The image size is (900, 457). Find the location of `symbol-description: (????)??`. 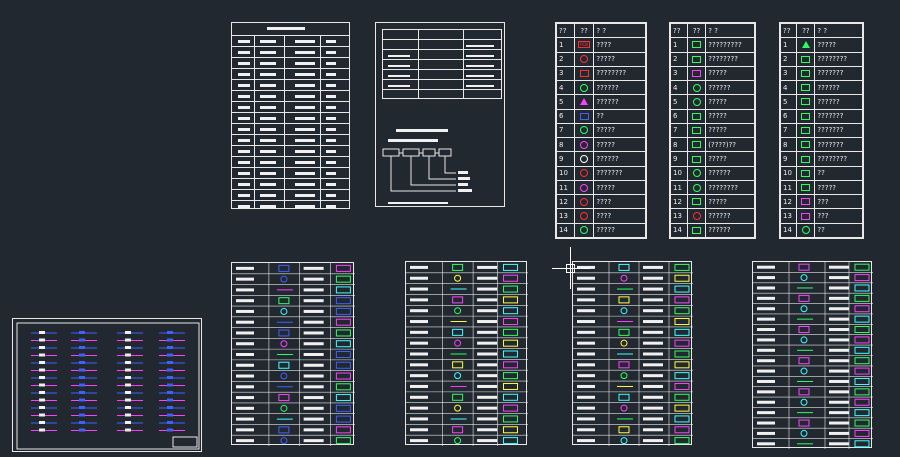

symbol-description: (????)?? is located at coordinates (730, 145).